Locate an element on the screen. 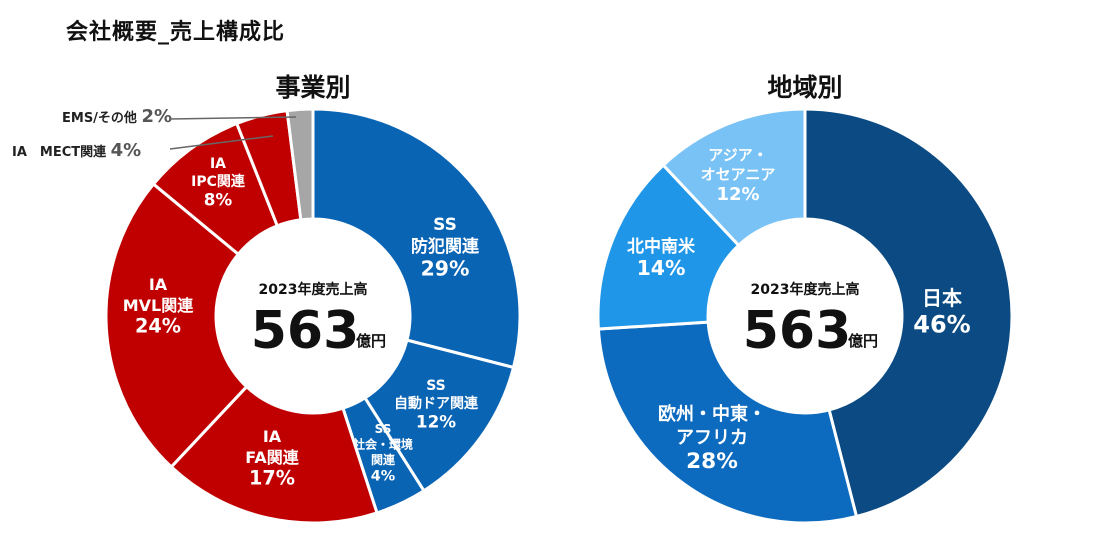 The image size is (1110, 543). chart-title: 地域別 is located at coordinates (804, 87).